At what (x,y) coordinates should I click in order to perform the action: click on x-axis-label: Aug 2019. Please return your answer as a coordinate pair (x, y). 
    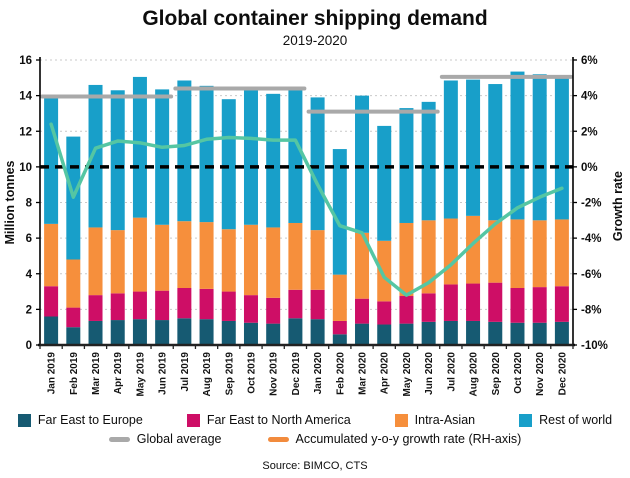
    Looking at the image, I should click on (207, 374).